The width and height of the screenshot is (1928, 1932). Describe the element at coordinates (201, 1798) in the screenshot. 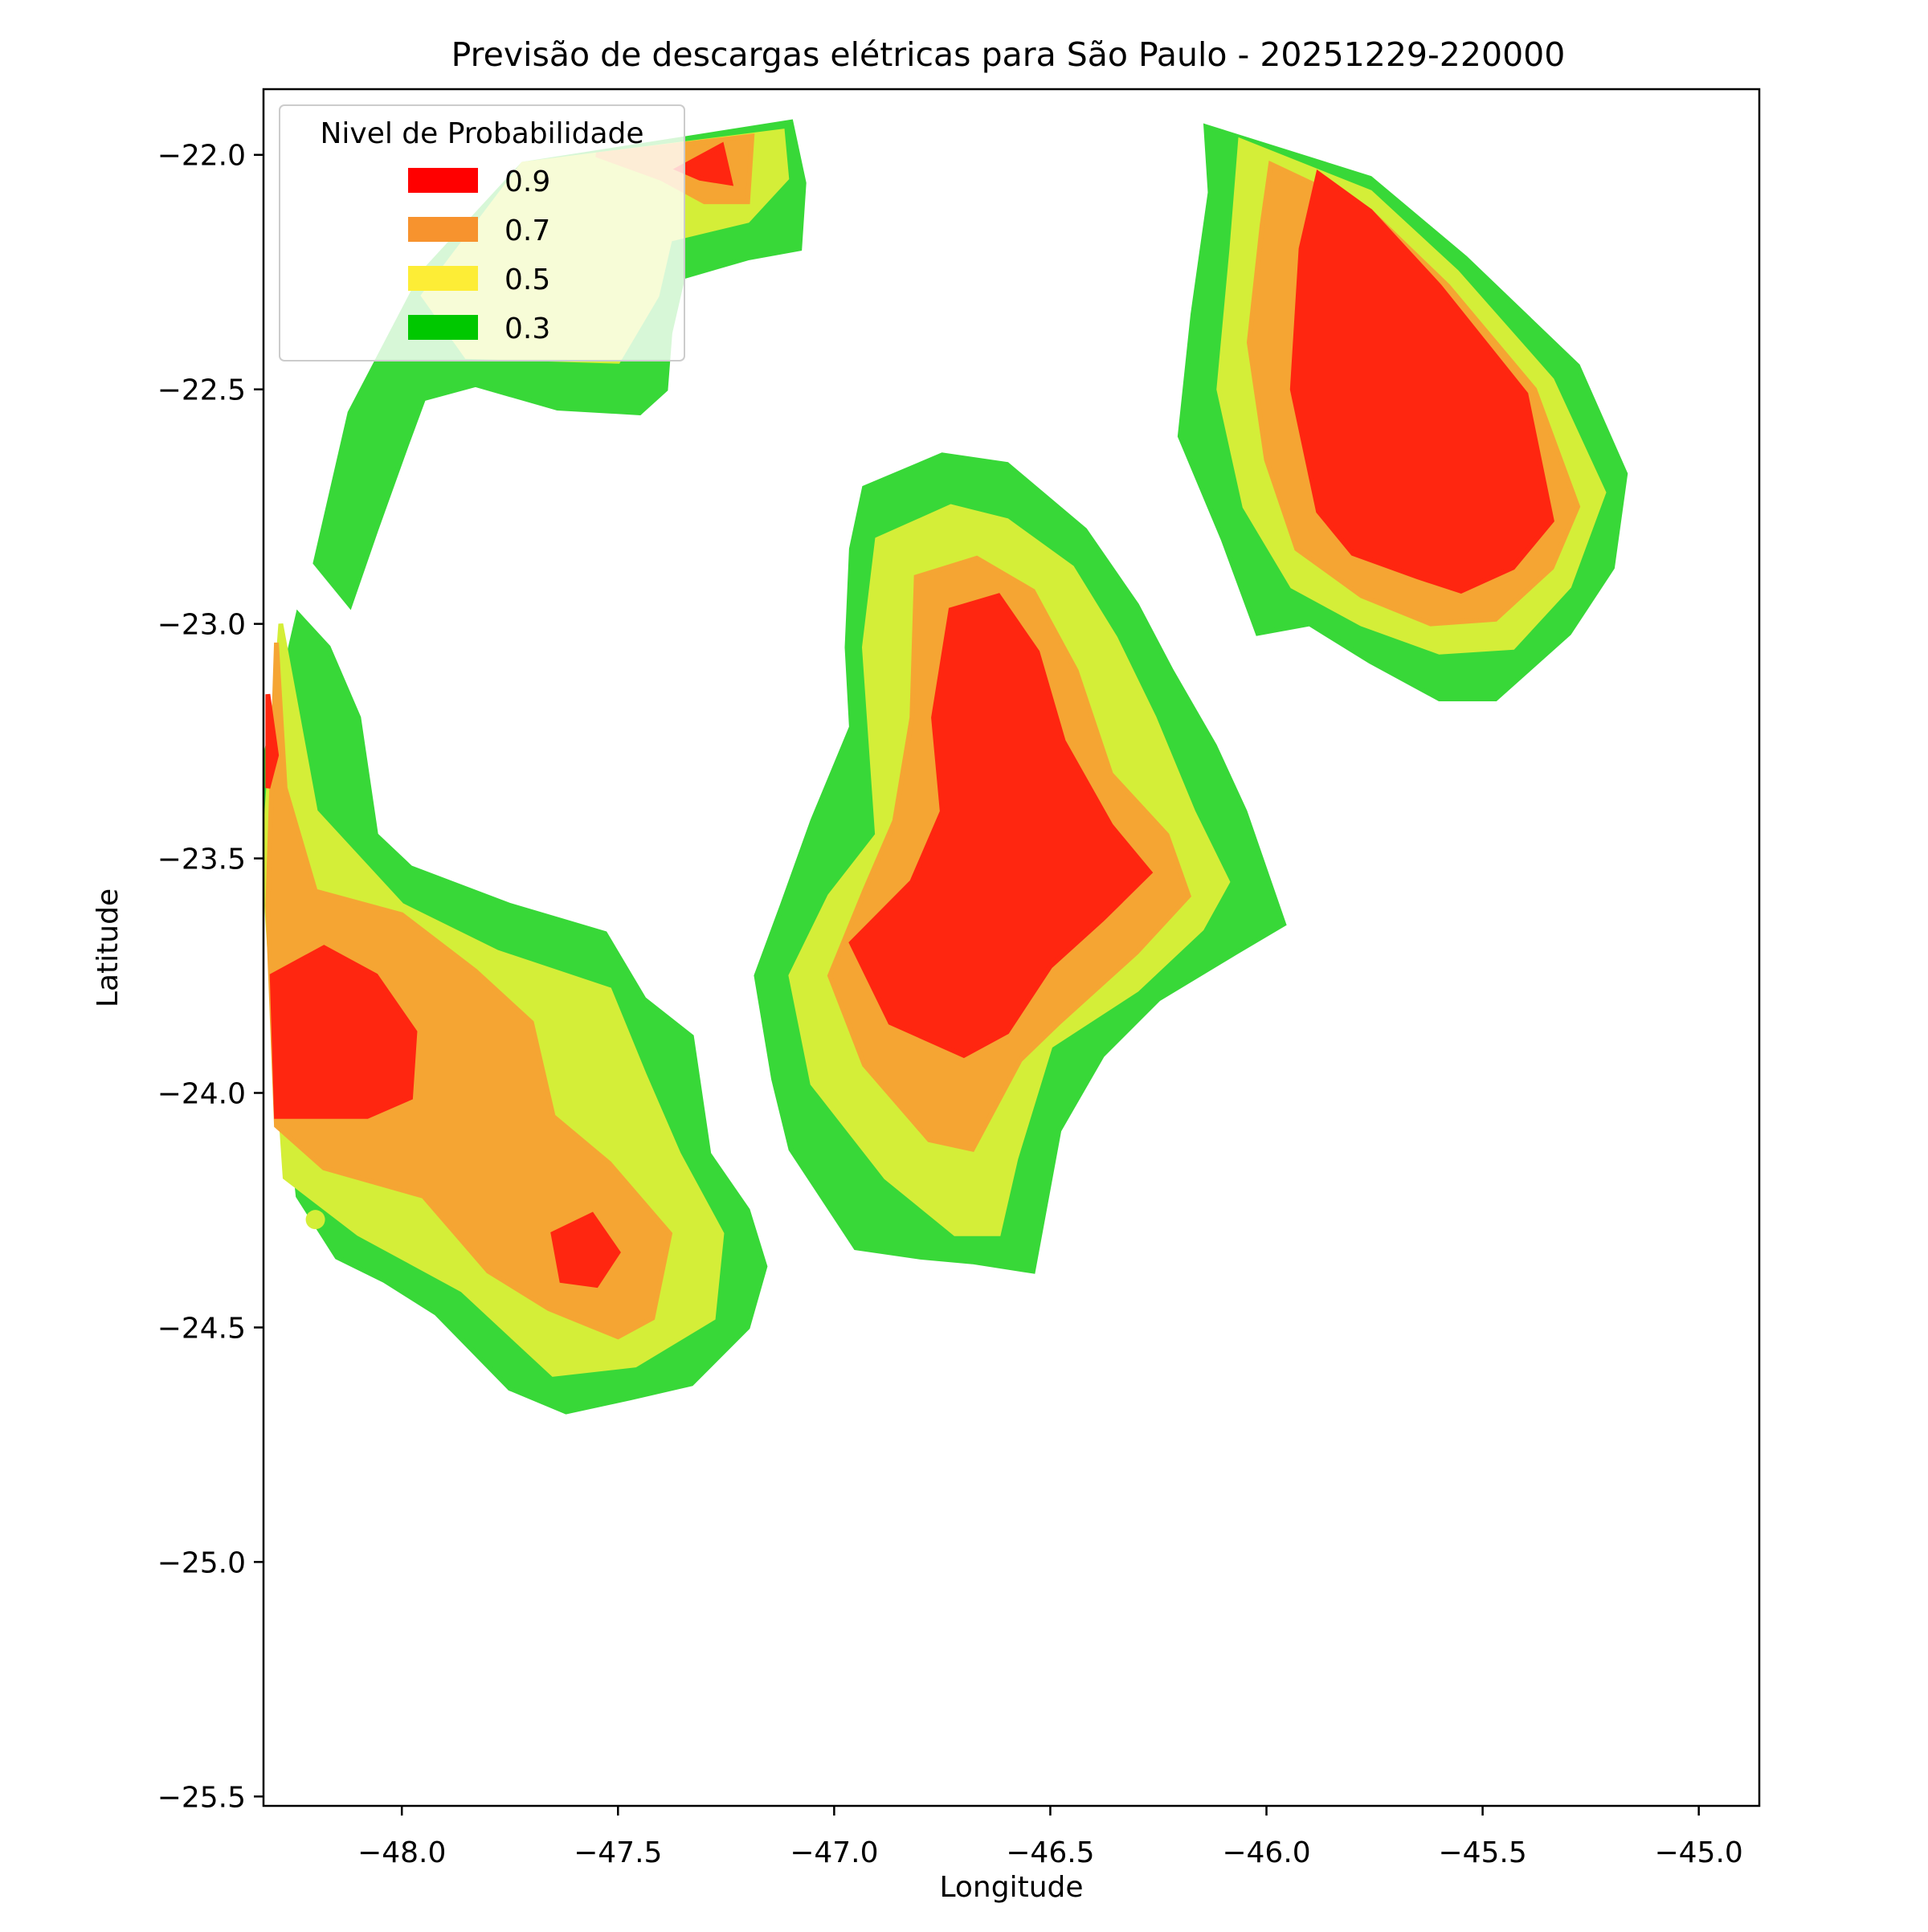

I see `y-tick-label: −25.5` at that location.